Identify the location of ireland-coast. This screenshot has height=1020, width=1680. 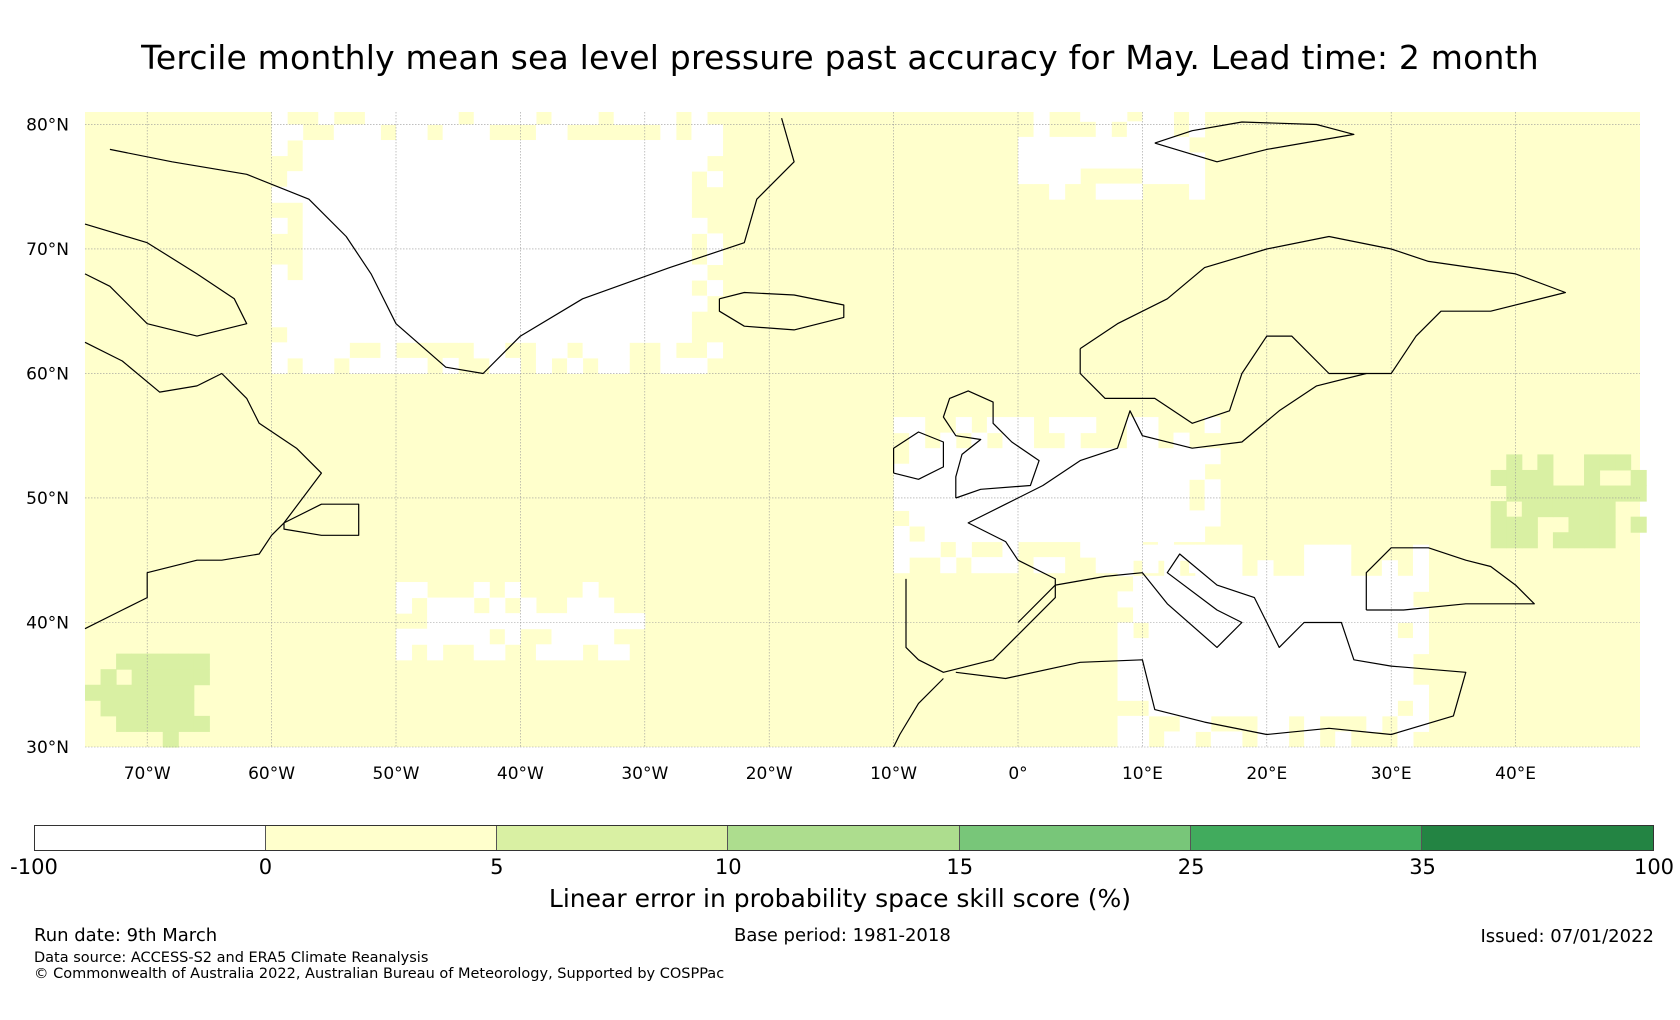
(918, 455).